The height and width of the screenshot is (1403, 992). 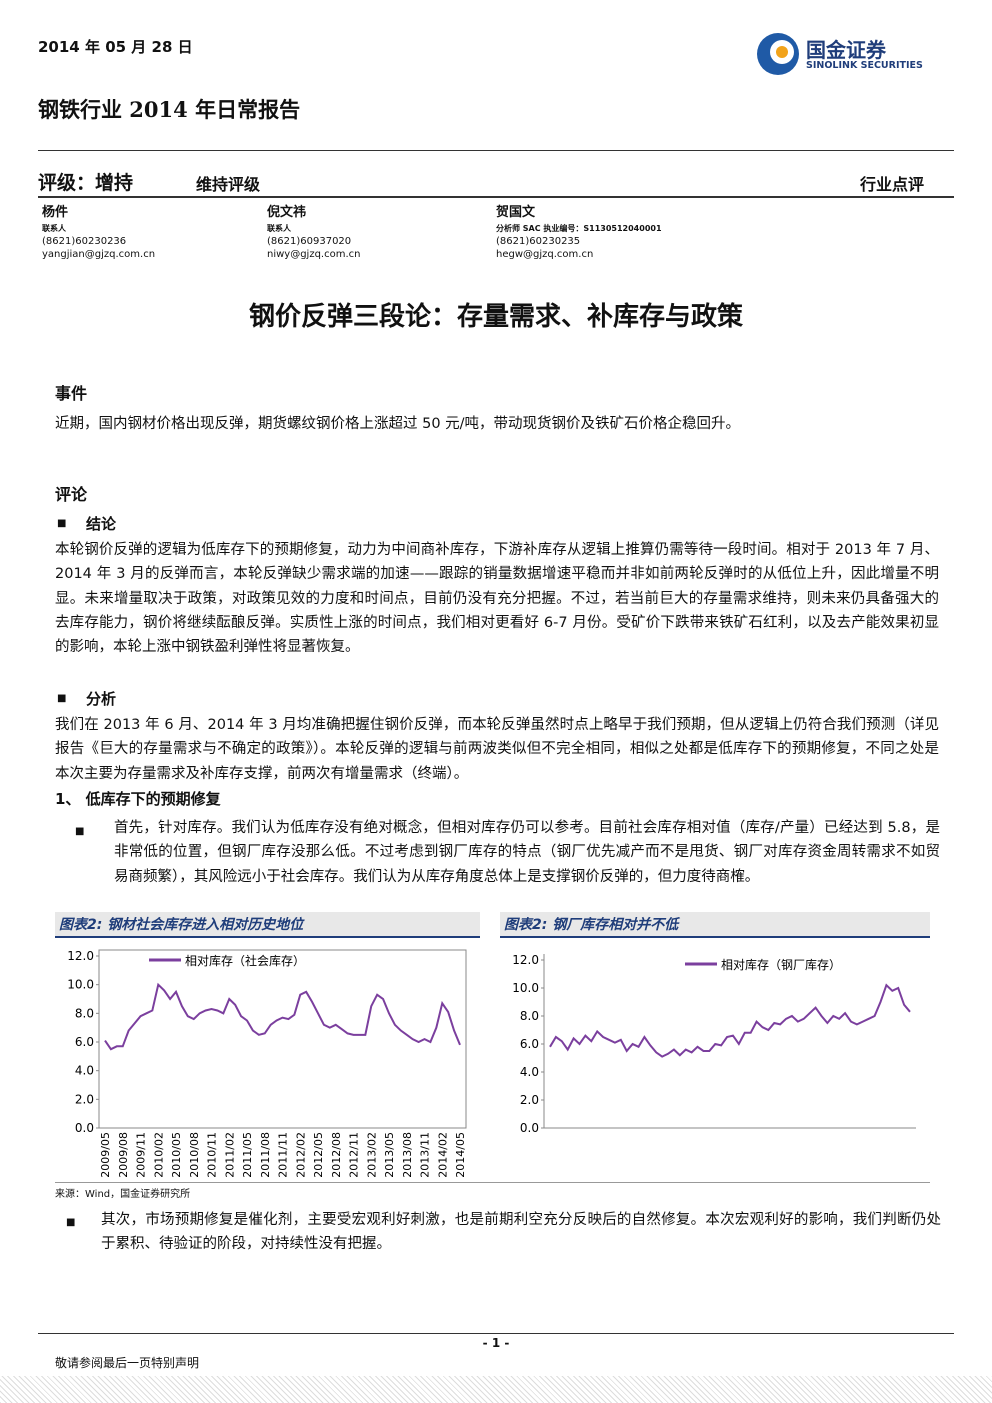 What do you see at coordinates (158, 1155) in the screenshot?
I see `x-tick-label: 2010/02` at bounding box center [158, 1155].